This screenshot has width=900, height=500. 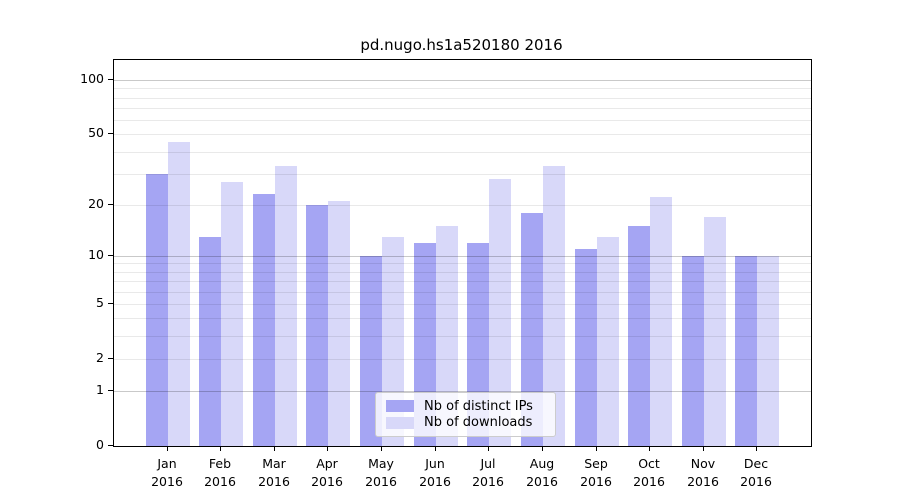 I want to click on x-tick-label-jul: Jul 2016, so click(x=488, y=472).